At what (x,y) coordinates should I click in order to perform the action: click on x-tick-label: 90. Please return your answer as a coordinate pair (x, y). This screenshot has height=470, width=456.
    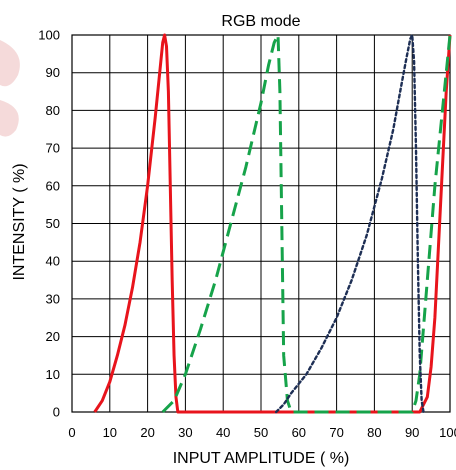
    Looking at the image, I should click on (412, 432).